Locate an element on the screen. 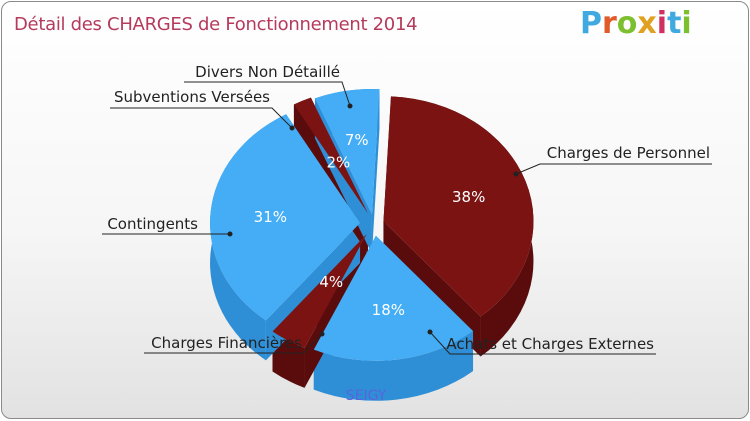 The image size is (750, 421). pie-percent-labels: 38% 18% 4% 31% 2% 7% is located at coordinates (370, 225).